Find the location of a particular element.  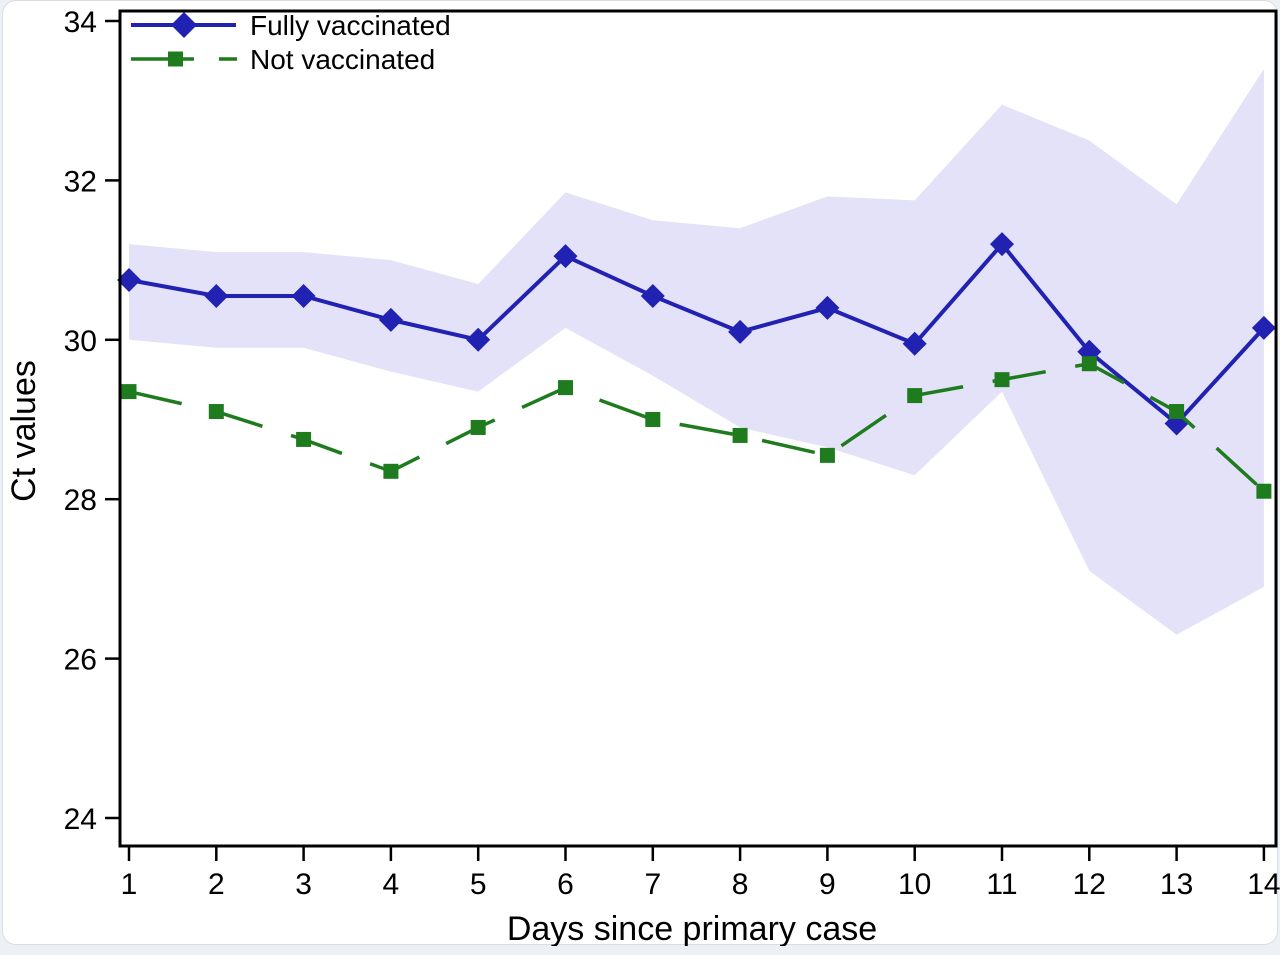

x-tick-label-14: 14 is located at coordinates (1263, 884).